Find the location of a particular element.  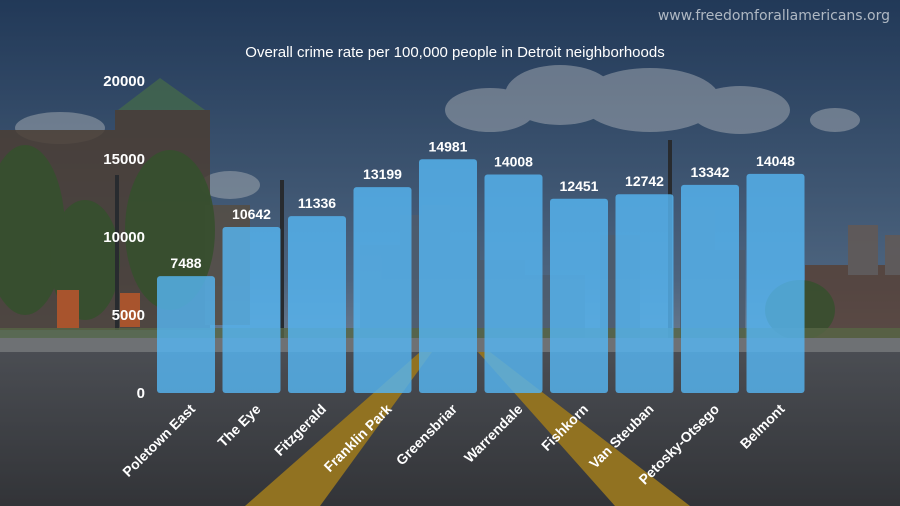

bar-value-label: 14008 is located at coordinates (513, 161).